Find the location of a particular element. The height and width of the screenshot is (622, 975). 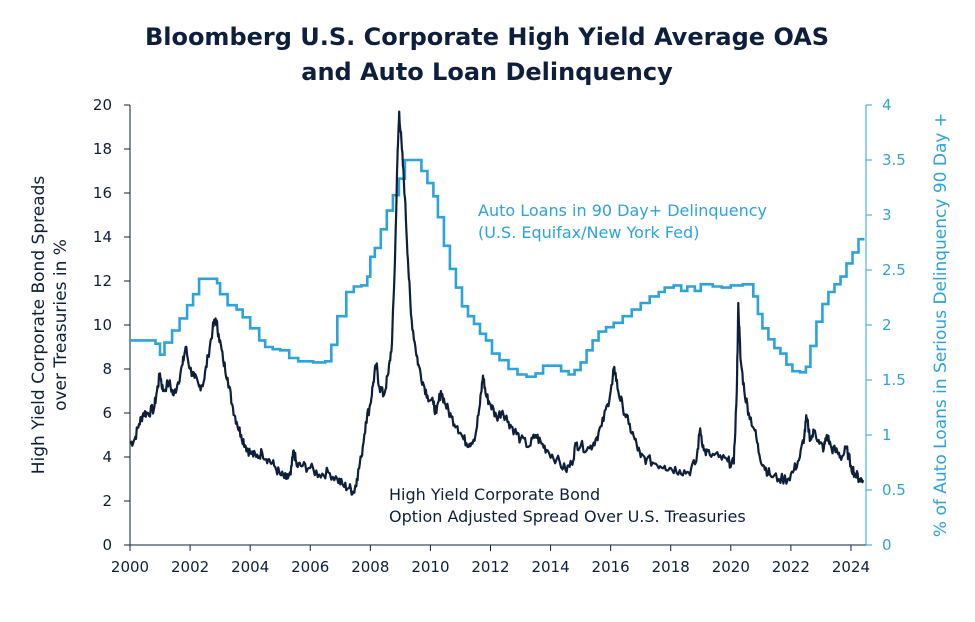

x-tick-label: 2018 is located at coordinates (671, 567).